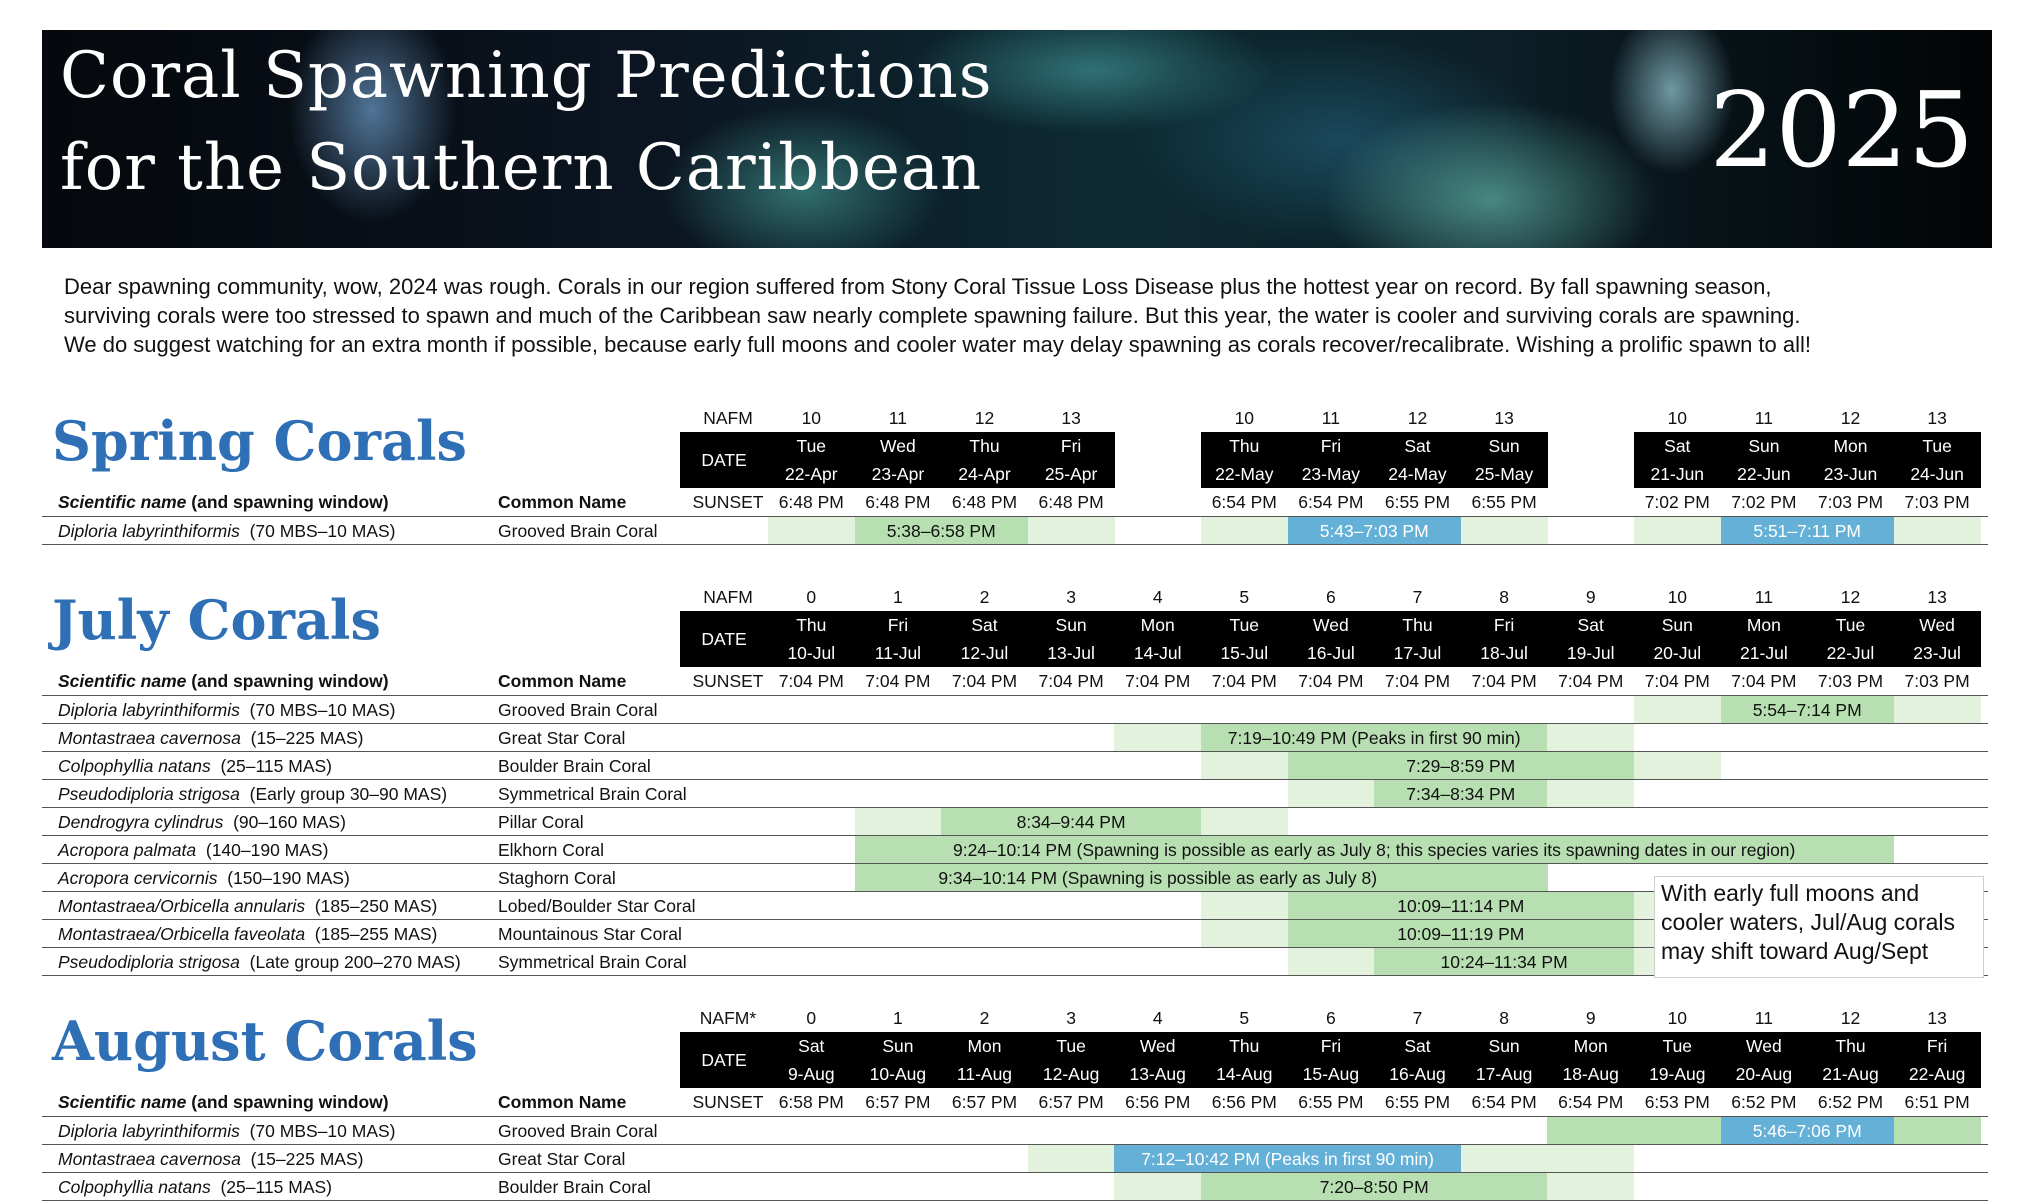 This screenshot has height=1201, width=2022. Describe the element at coordinates (149, 794) in the screenshot. I see `species-name: Pseudodiploria strigosa` at that location.